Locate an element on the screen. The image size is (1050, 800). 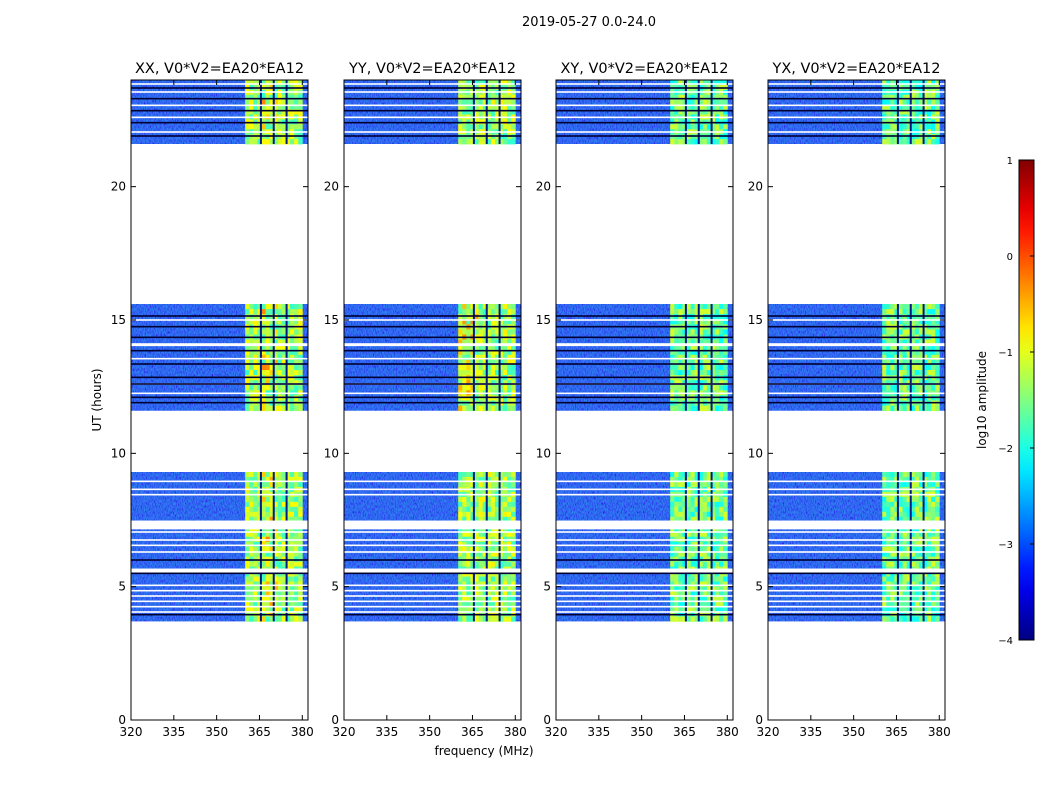
channel-gap is located at coordinates (897, 357).